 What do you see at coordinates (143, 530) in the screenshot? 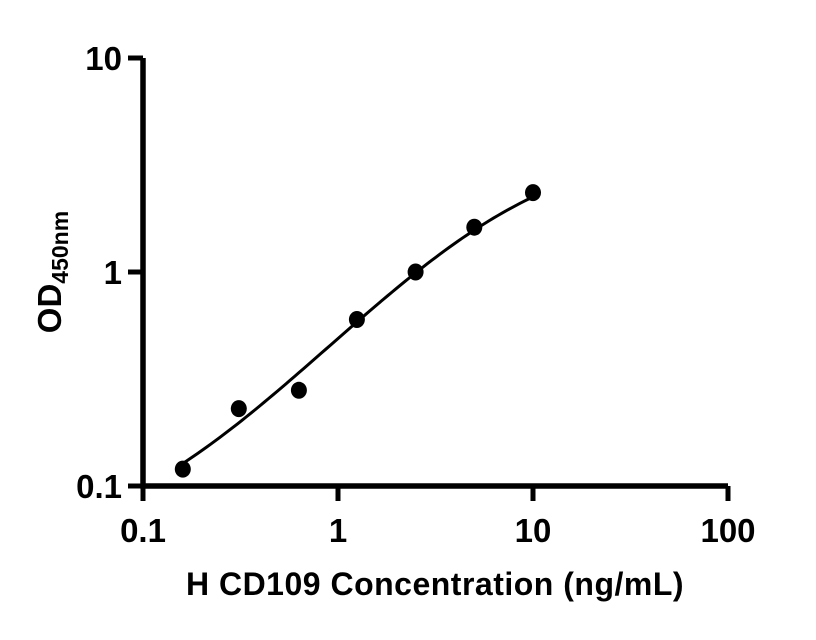
I see `x-tick-label: 0.1` at bounding box center [143, 530].